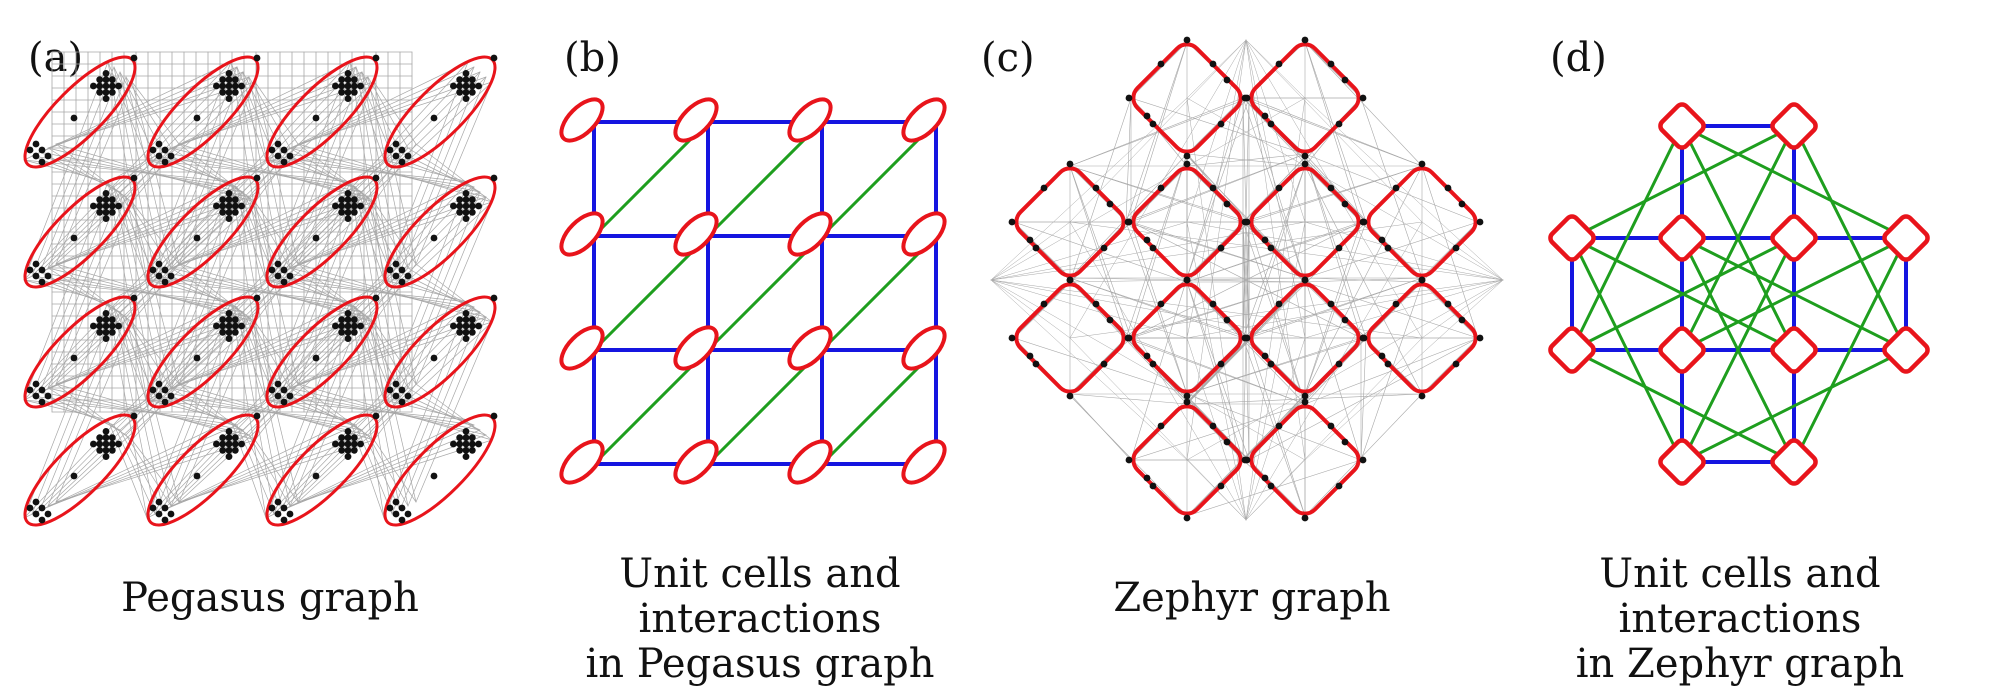 The width and height of the screenshot is (1996, 687). I want to click on inter-cell-edge, so click(1794, 182).